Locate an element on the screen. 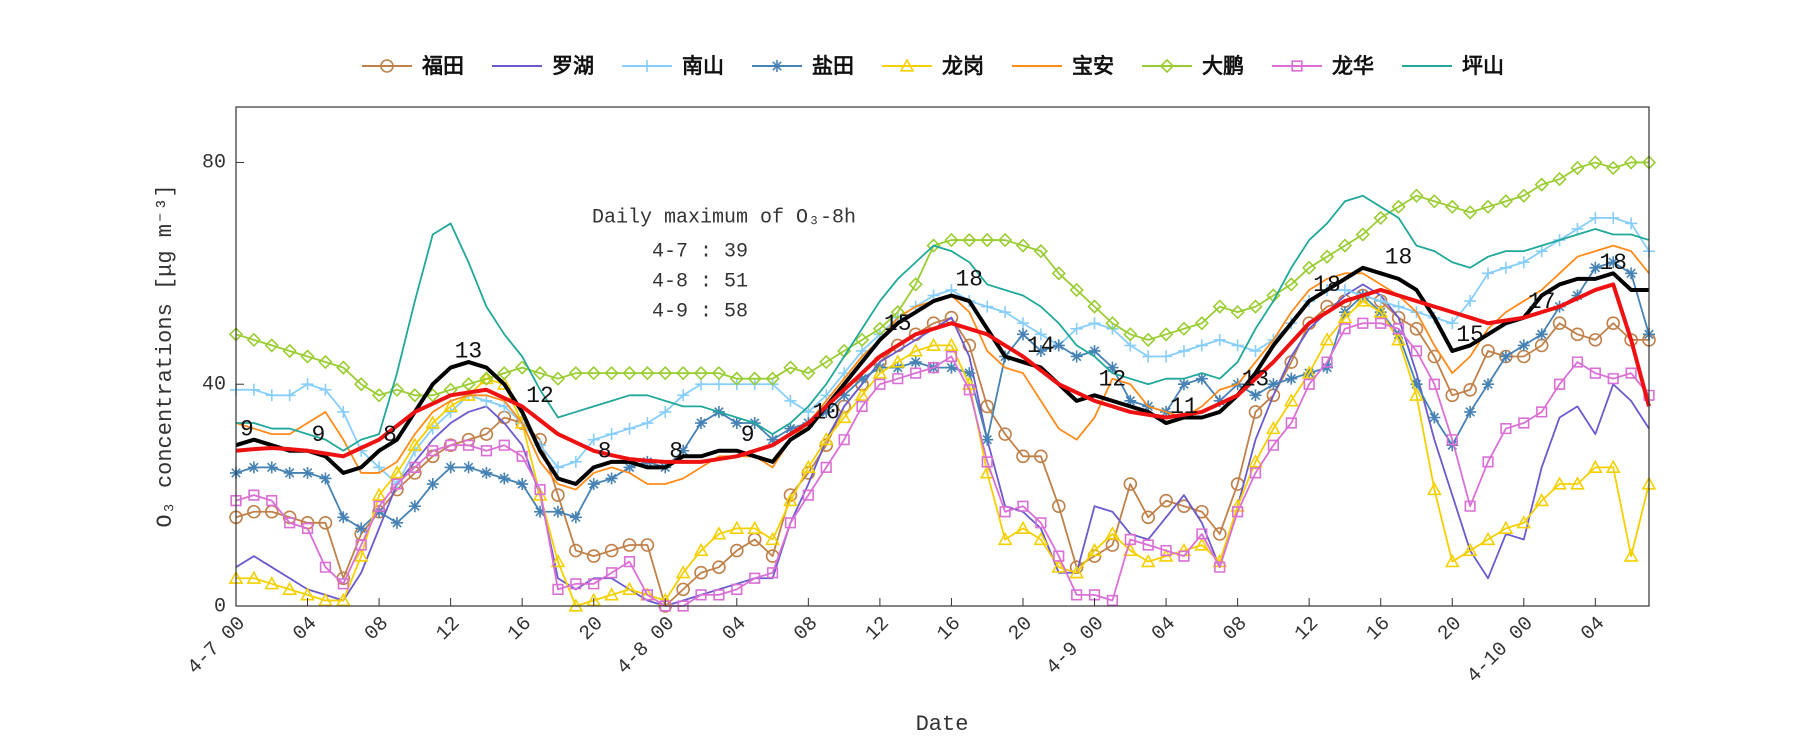 Image resolution: width=1800 pixels, height=750 pixels. x-tick-label: 4-9 00 is located at coordinates (1075, 645).